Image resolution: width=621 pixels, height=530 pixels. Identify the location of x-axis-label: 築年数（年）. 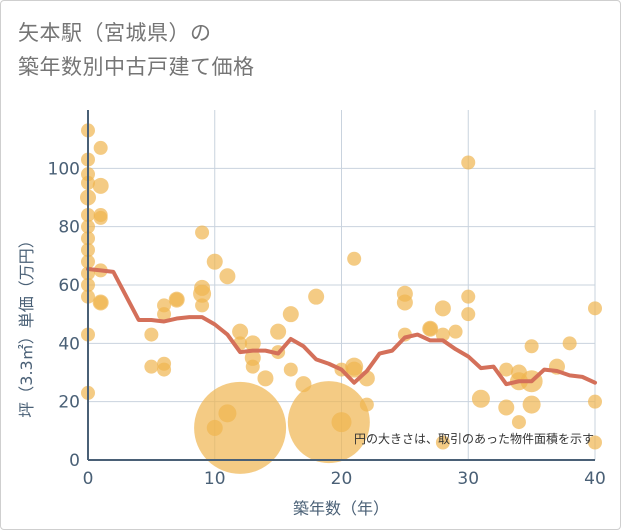
(341, 508).